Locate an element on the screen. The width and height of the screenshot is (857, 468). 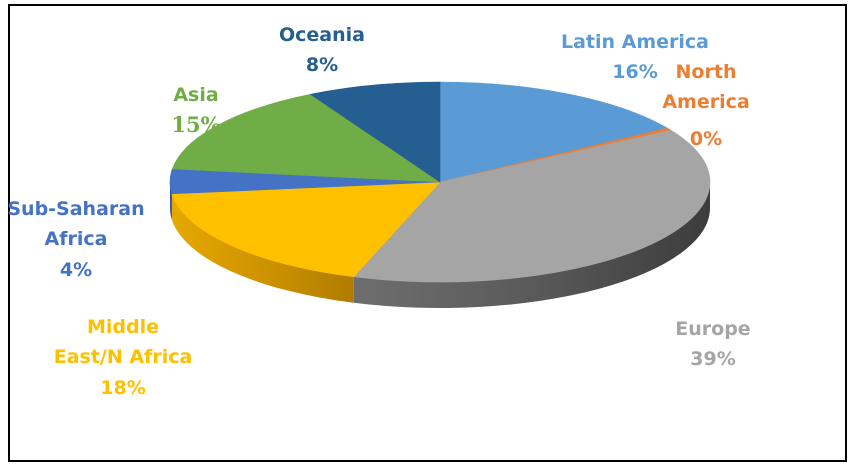
slice-label-asia: Asia is located at coordinates (195, 95).